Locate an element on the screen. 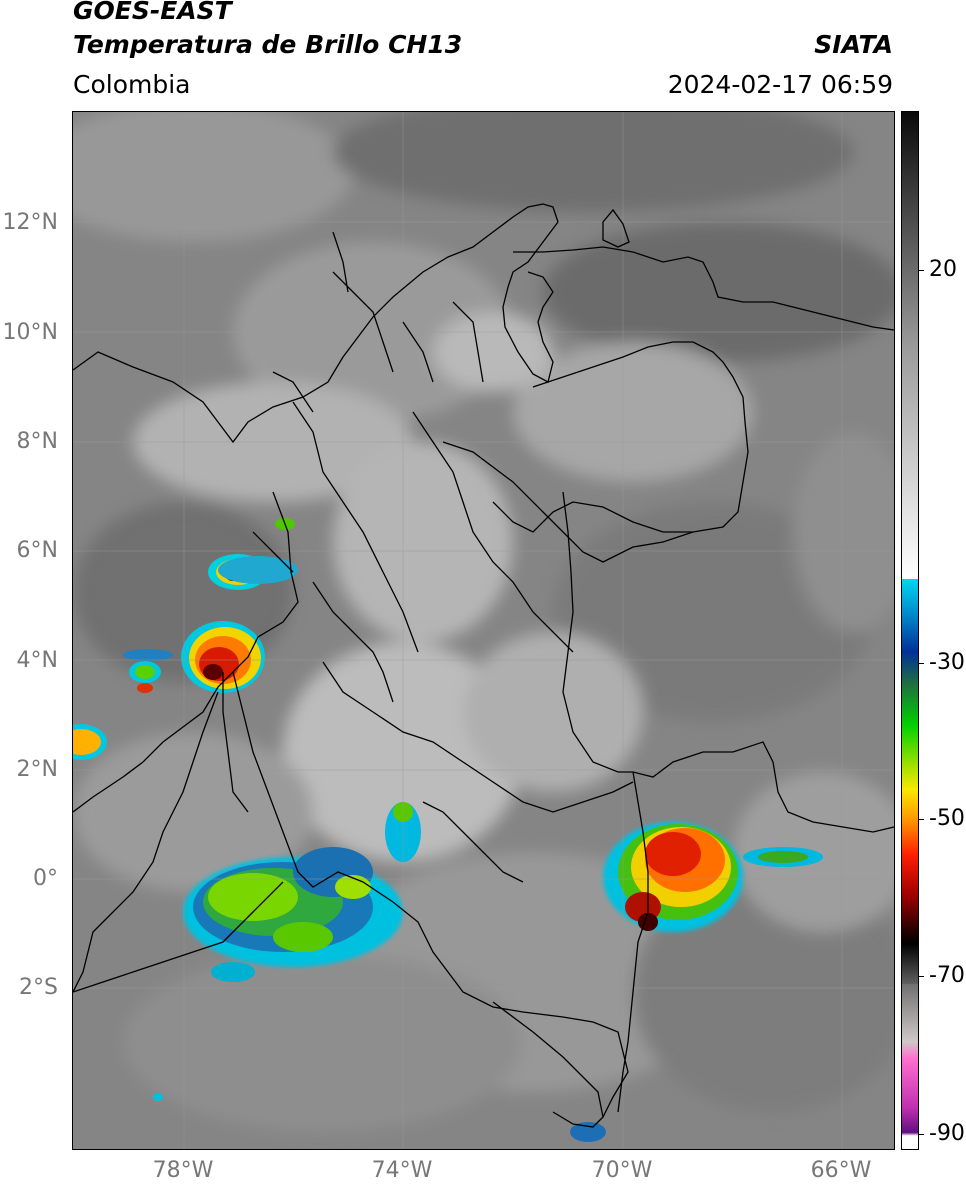 Image resolution: width=966 pixels, height=1190 pixels. lon-label-70w: 70°W is located at coordinates (622, 1170).